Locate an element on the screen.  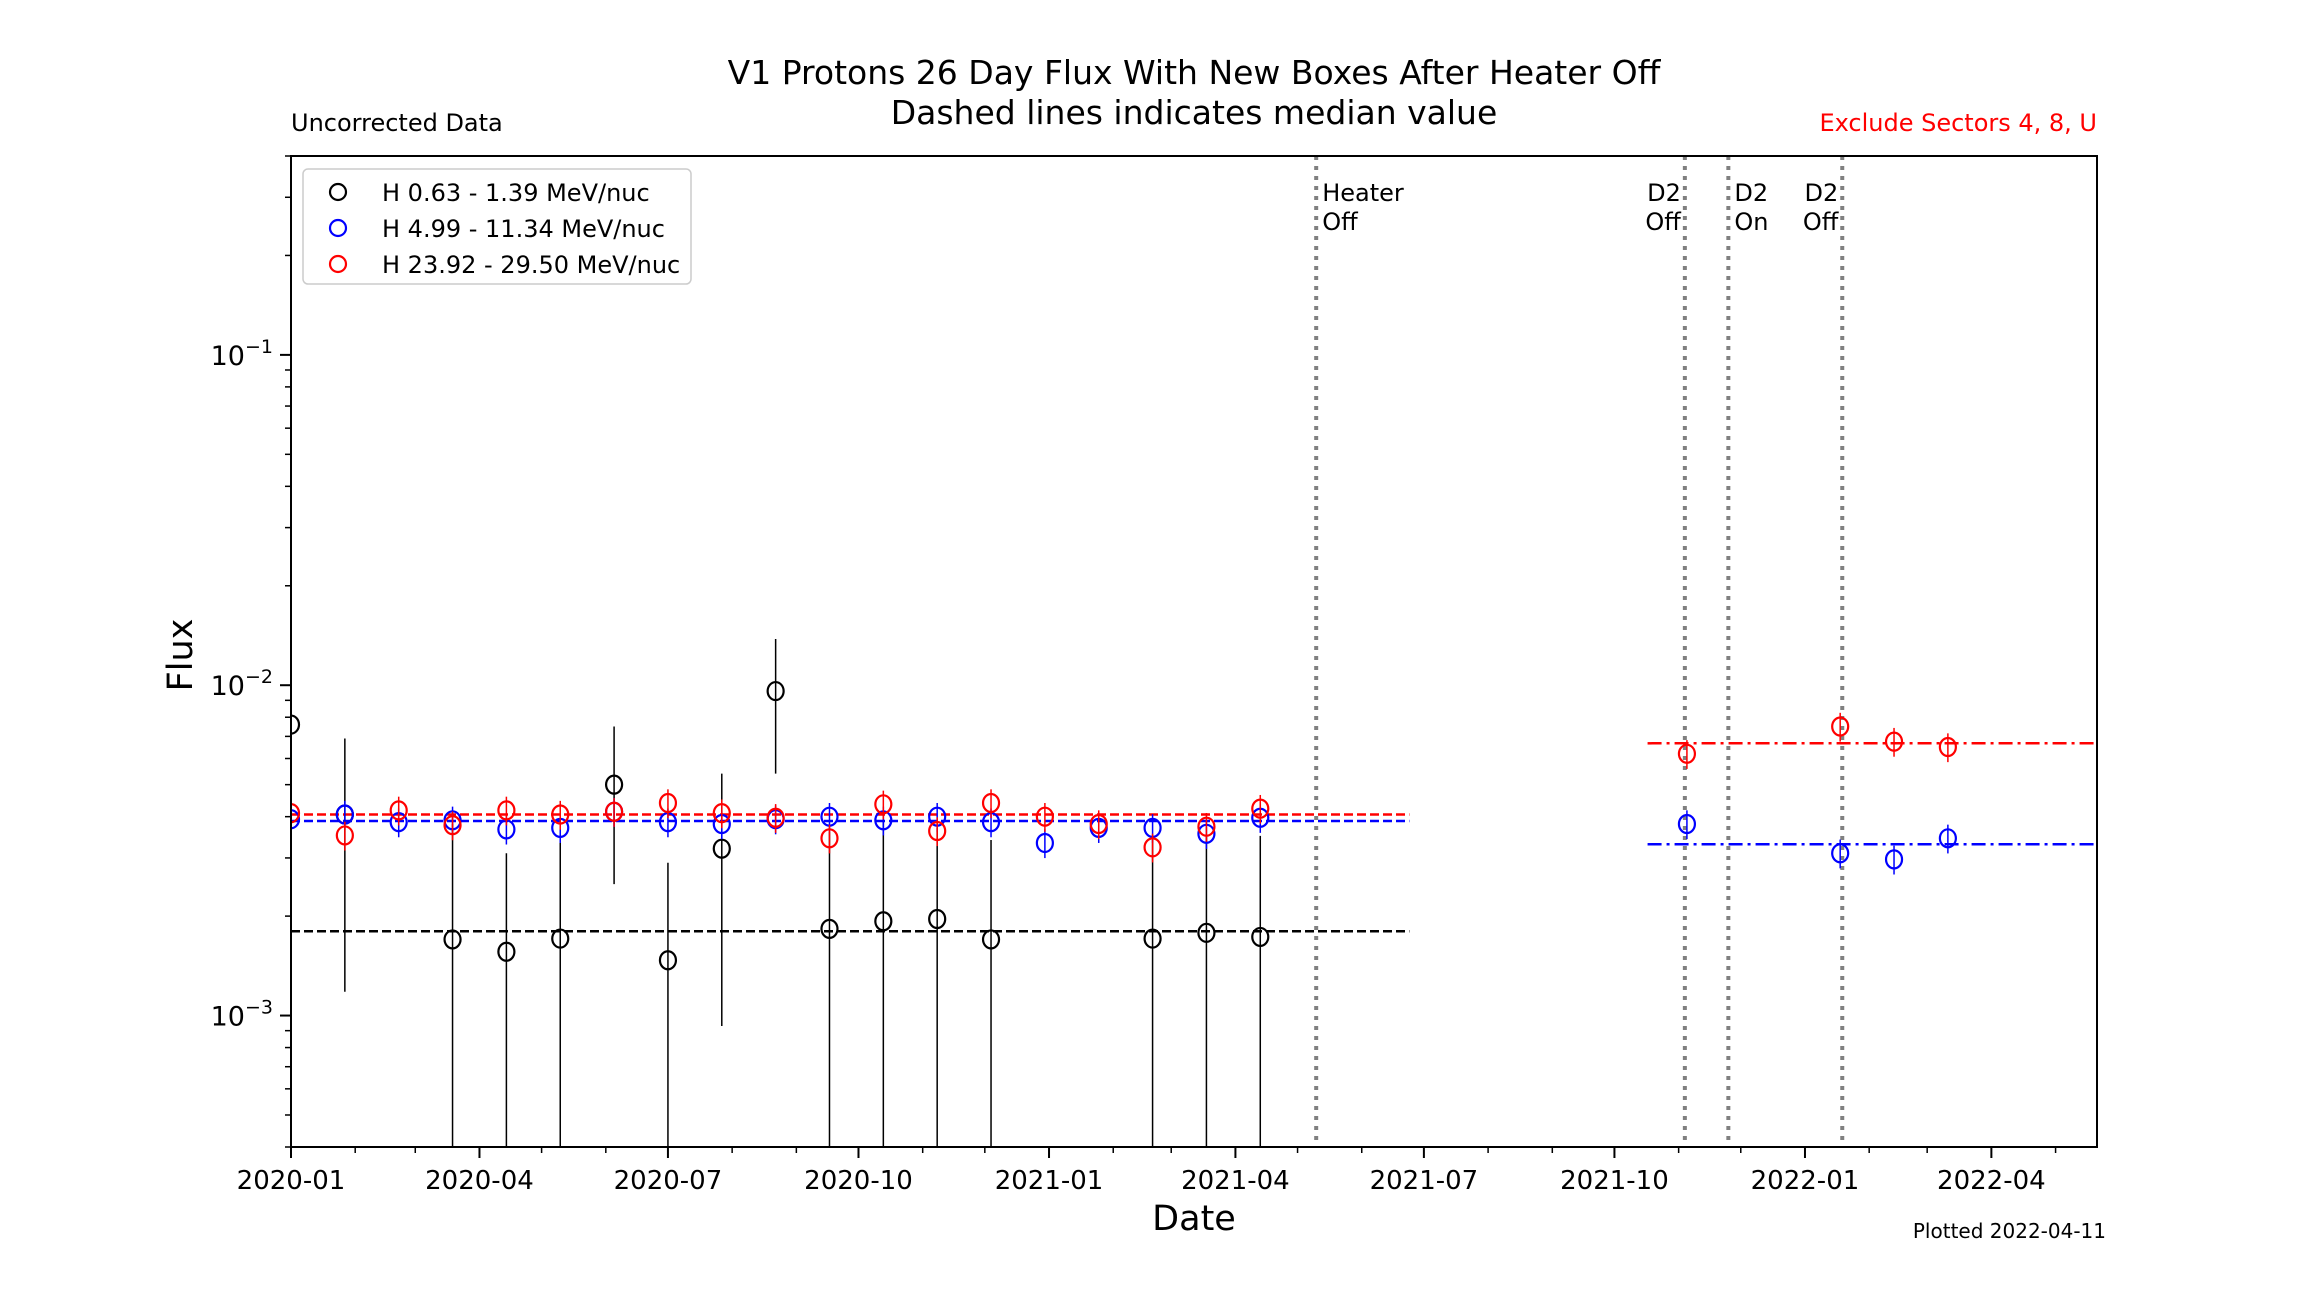
legend-box is located at coordinates (497, 226).